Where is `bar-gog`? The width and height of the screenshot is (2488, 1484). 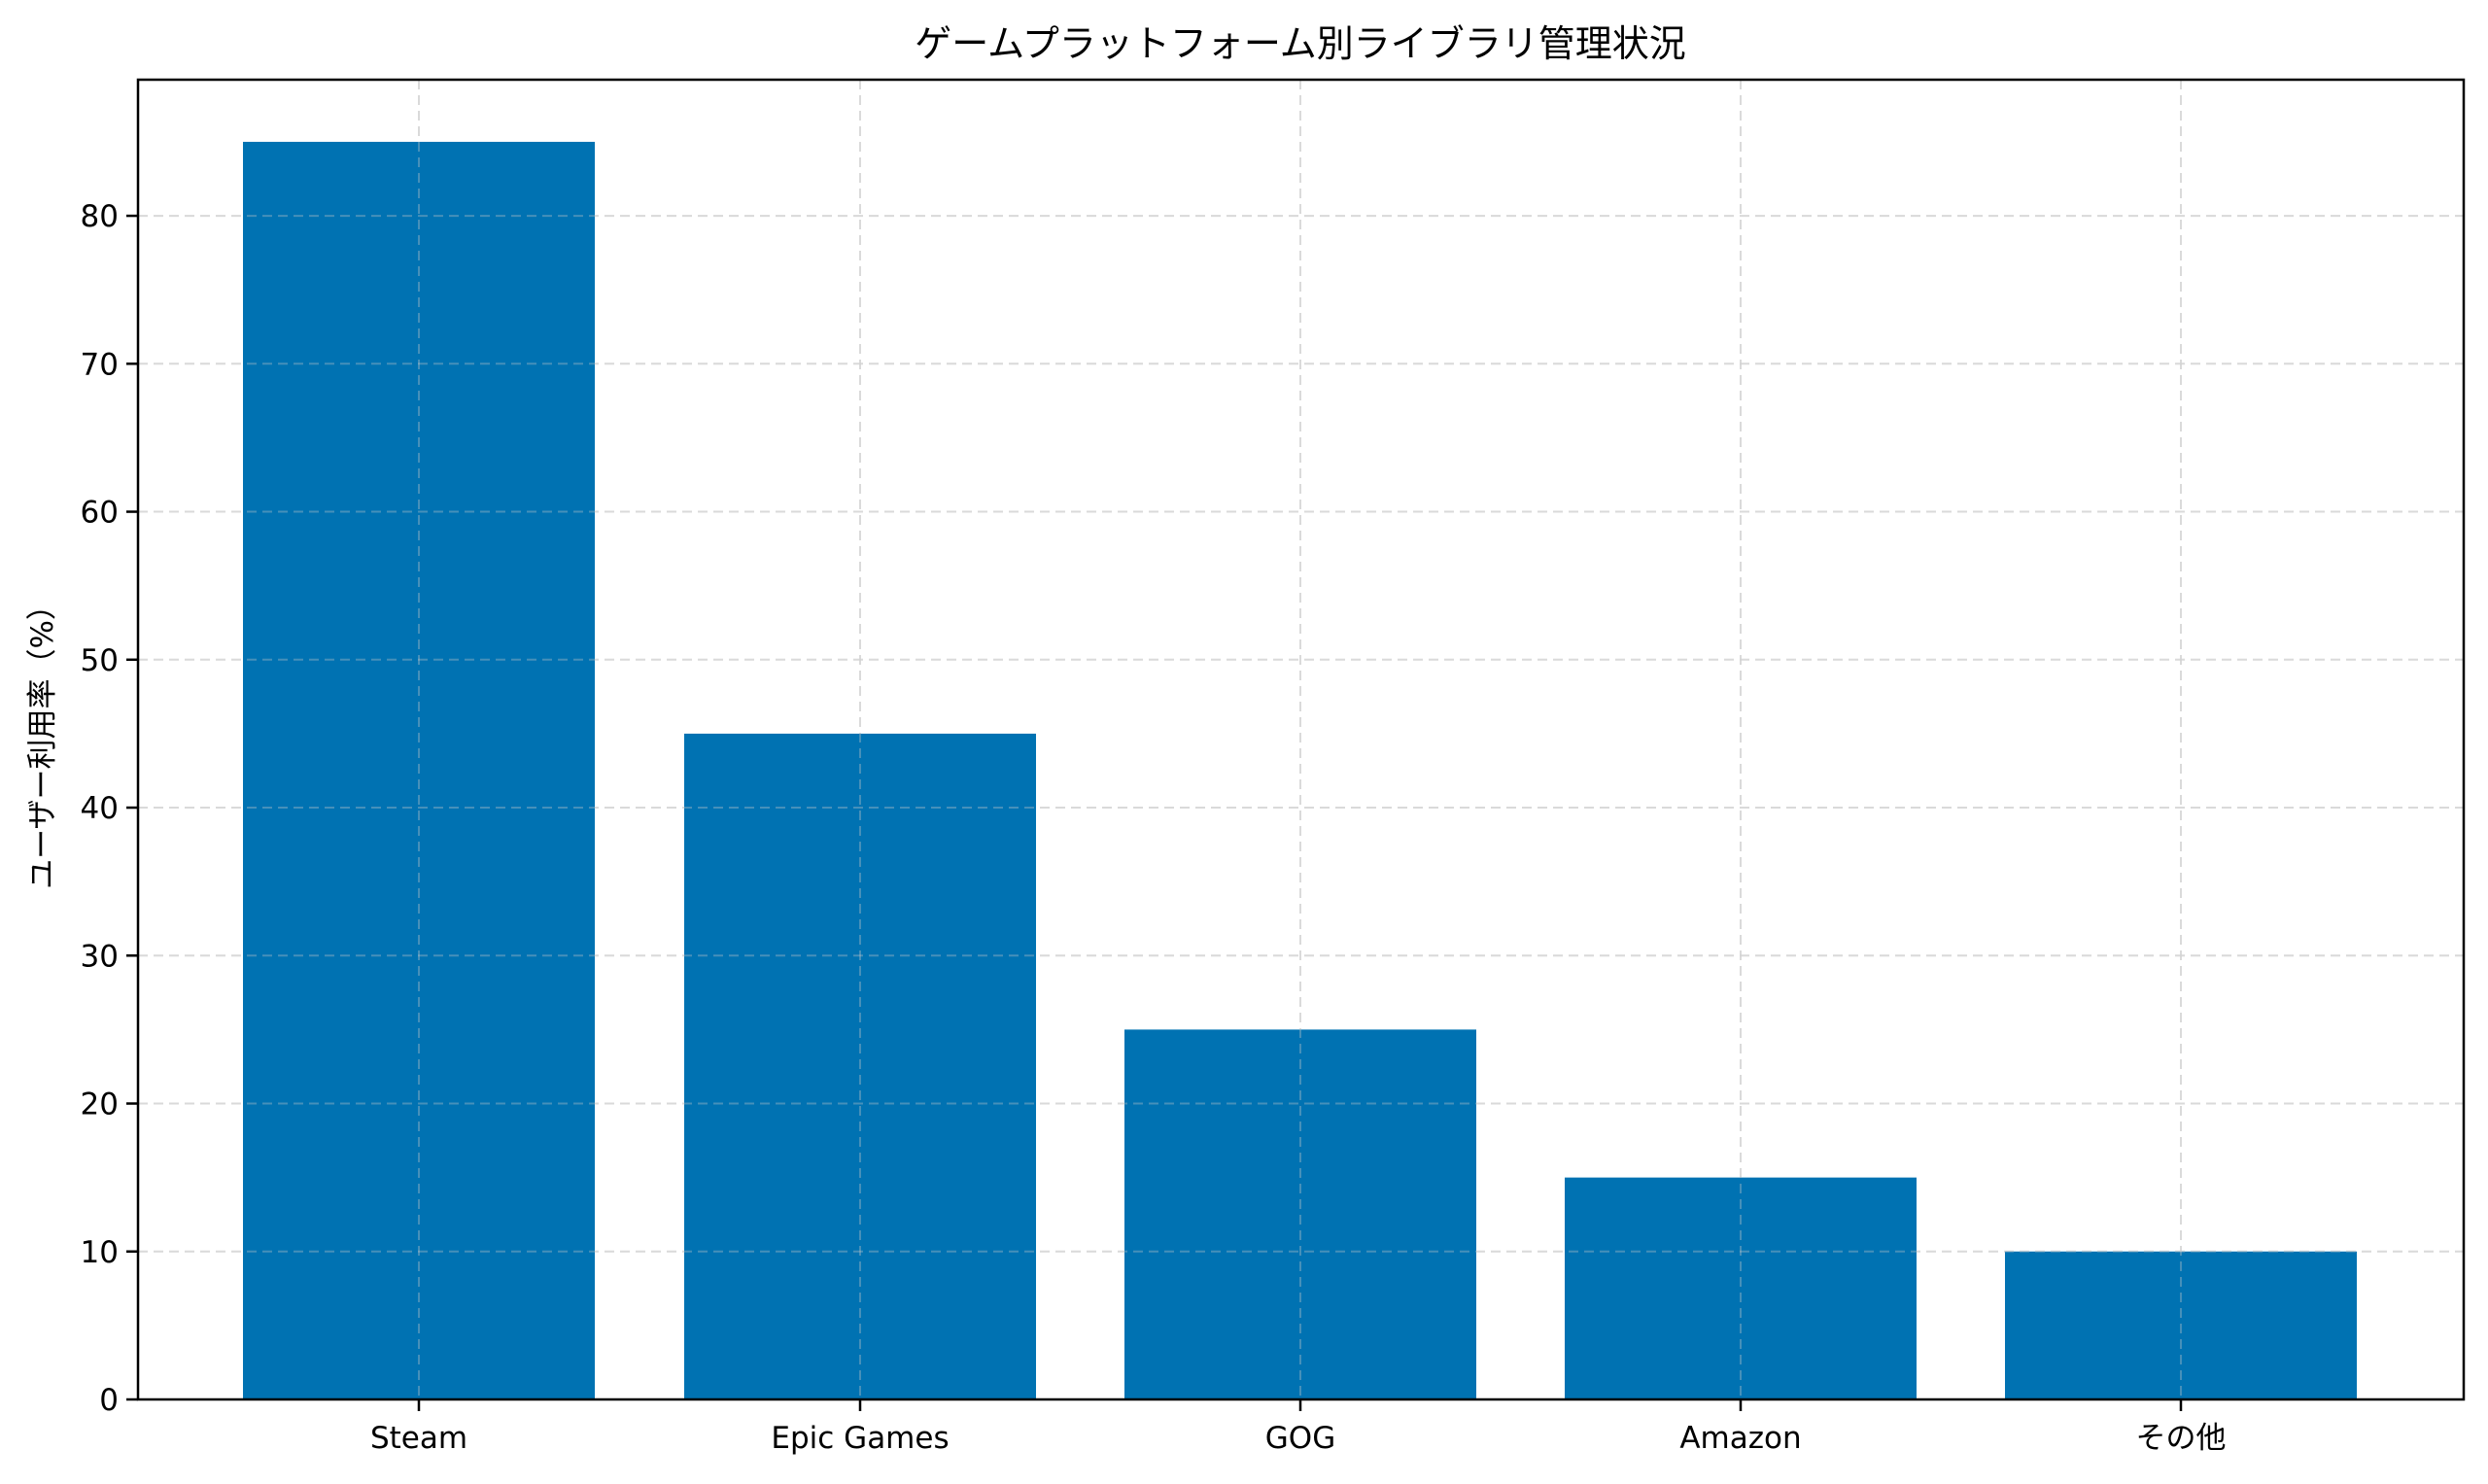
bar-gog is located at coordinates (1300, 1214).